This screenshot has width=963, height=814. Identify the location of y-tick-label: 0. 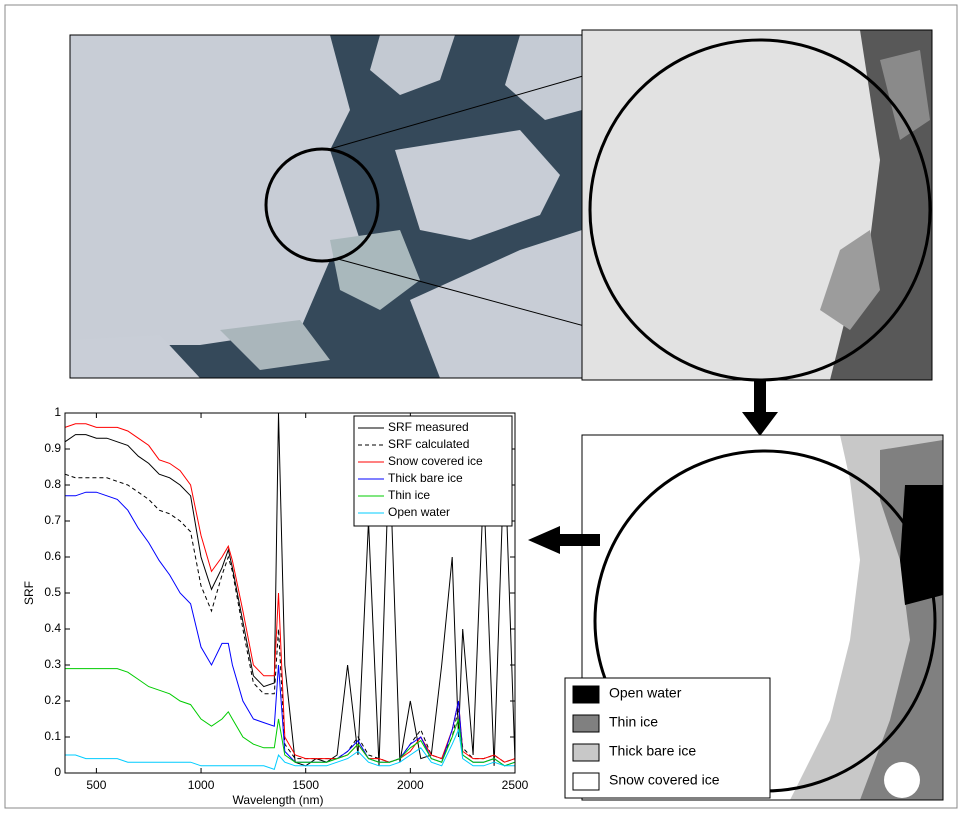
(57, 772).